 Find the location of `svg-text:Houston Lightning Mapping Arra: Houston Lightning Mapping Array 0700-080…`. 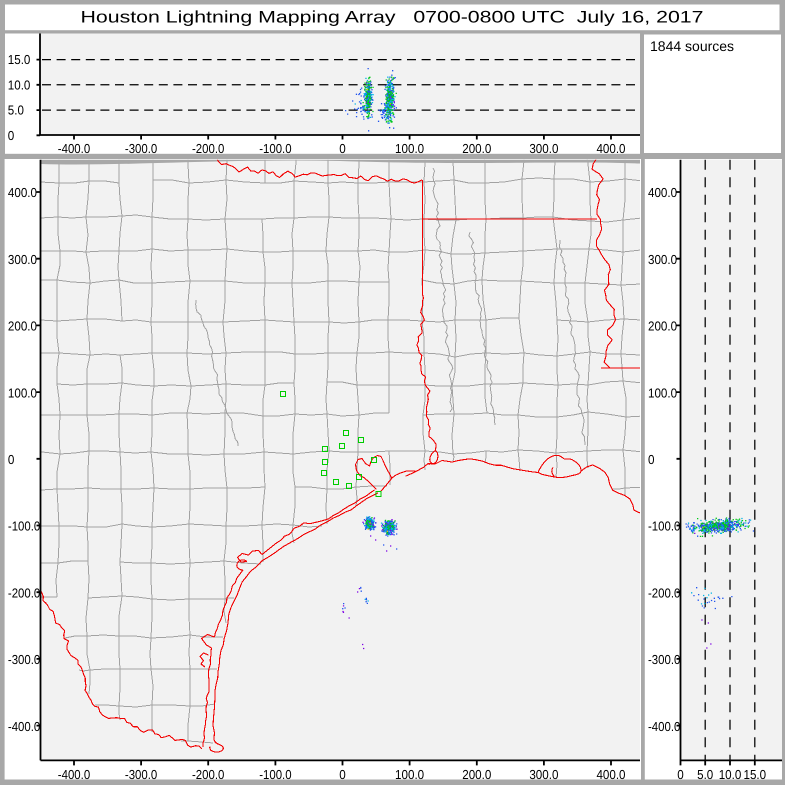

svg-text:Houston Lightning Mapping Arra: Houston Lightning Mapping Array 0700-080… is located at coordinates (392, 17).